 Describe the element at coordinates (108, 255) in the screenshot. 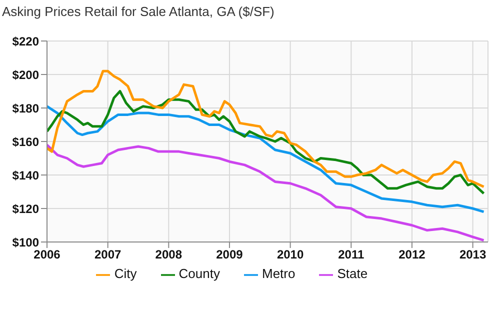

I see `x-tick-label: 2007` at that location.